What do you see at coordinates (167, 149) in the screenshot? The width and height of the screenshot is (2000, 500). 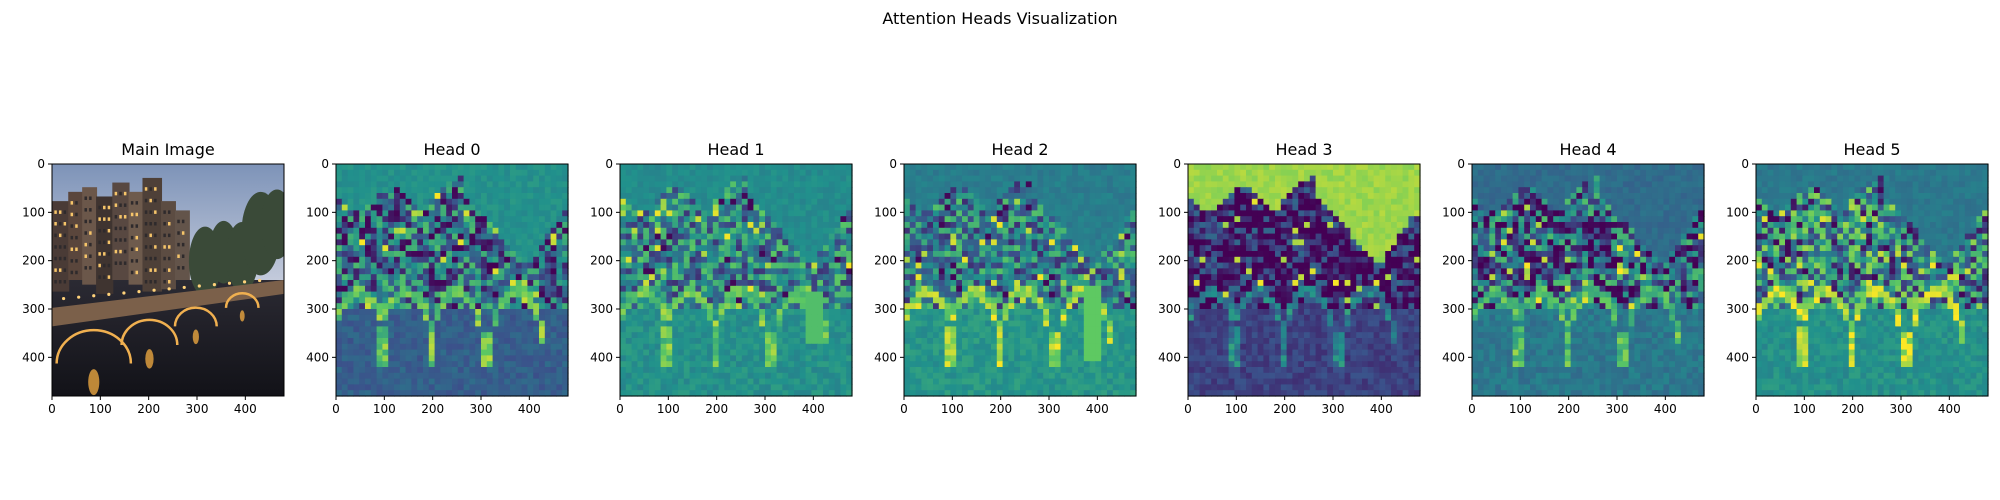 I see `panel-title: Main Image` at bounding box center [167, 149].